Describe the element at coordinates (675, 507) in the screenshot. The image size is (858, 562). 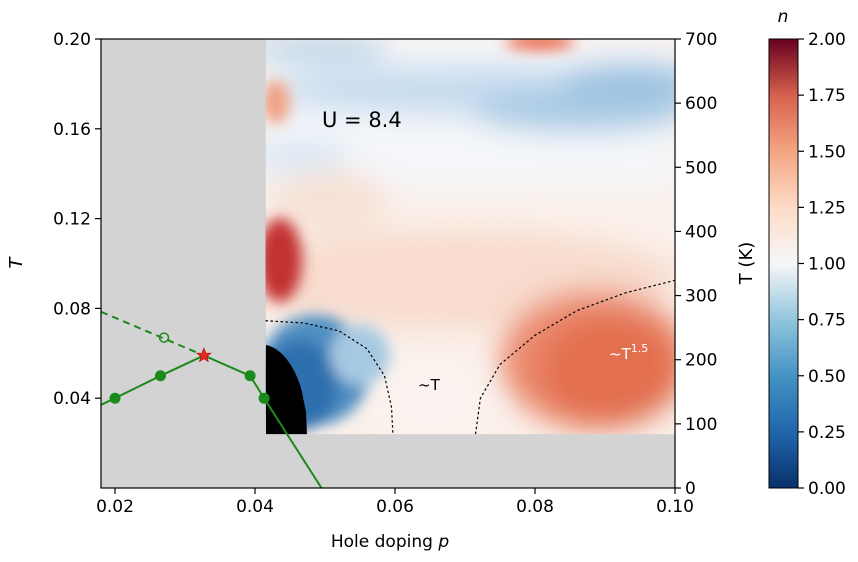
I see `x-tick-label-4: 0.10` at that location.